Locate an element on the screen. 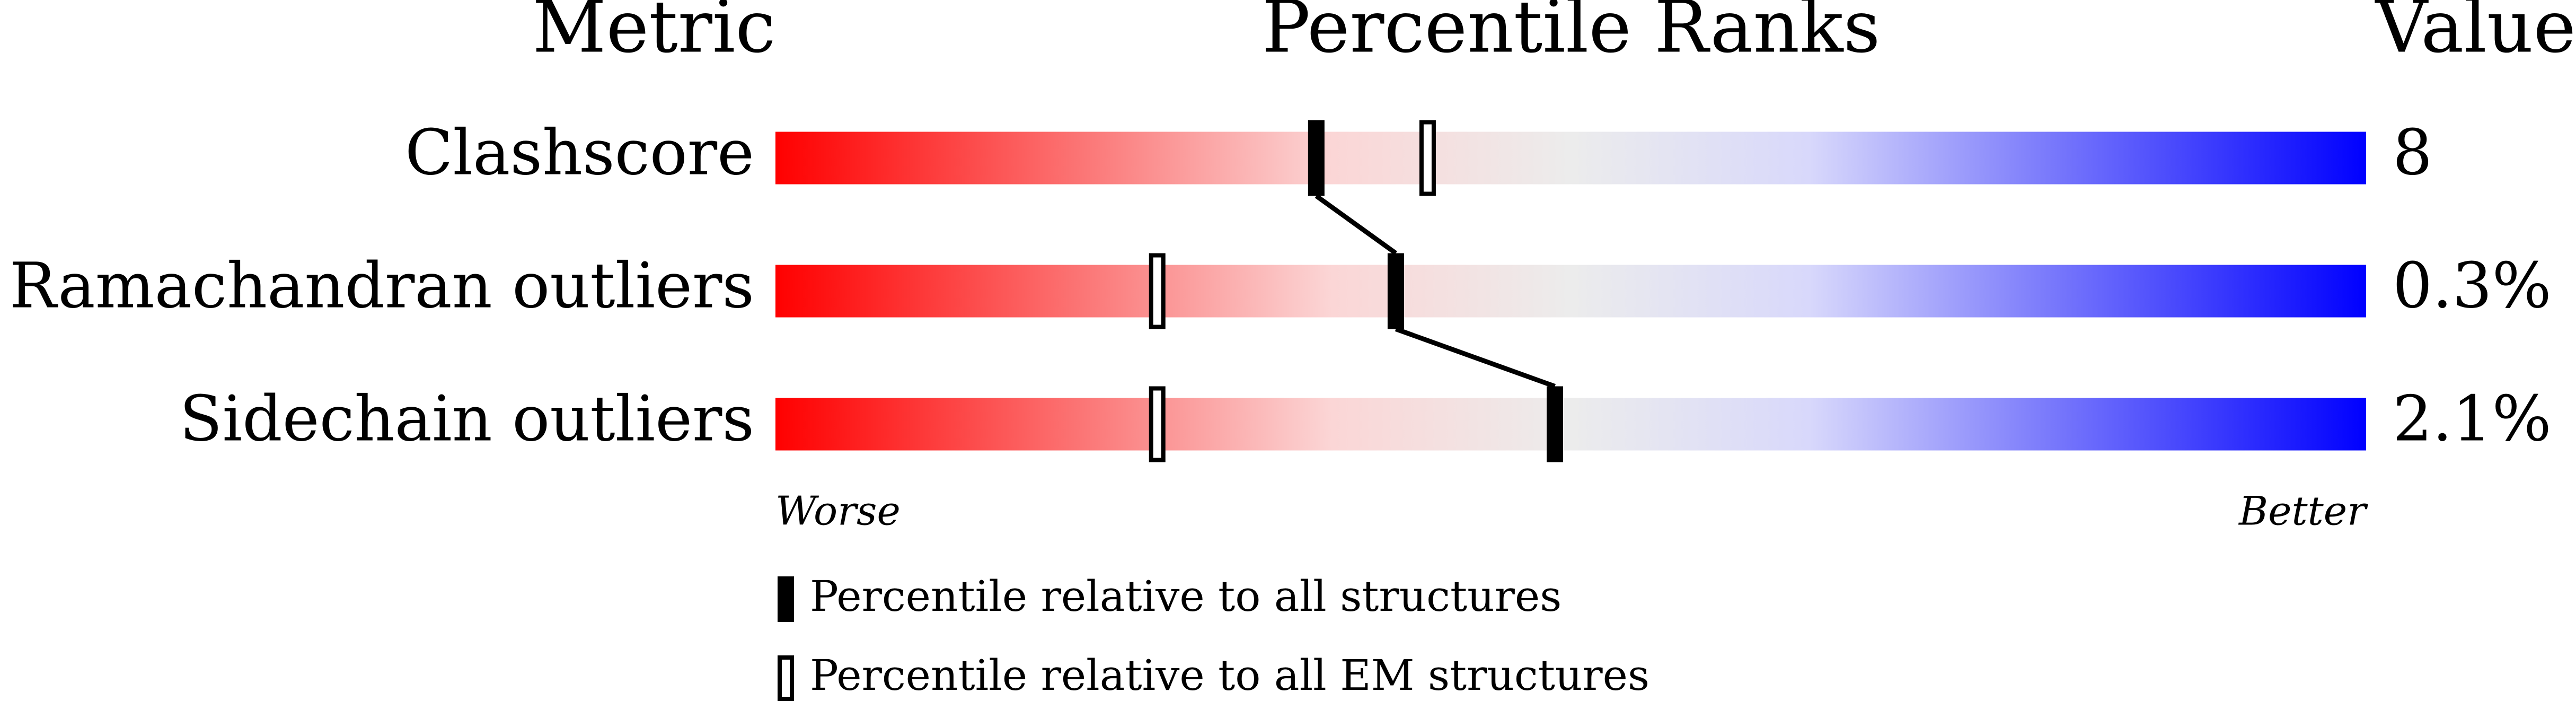  legend-label: Percentile relative to all EM structures is located at coordinates (1229, 675).